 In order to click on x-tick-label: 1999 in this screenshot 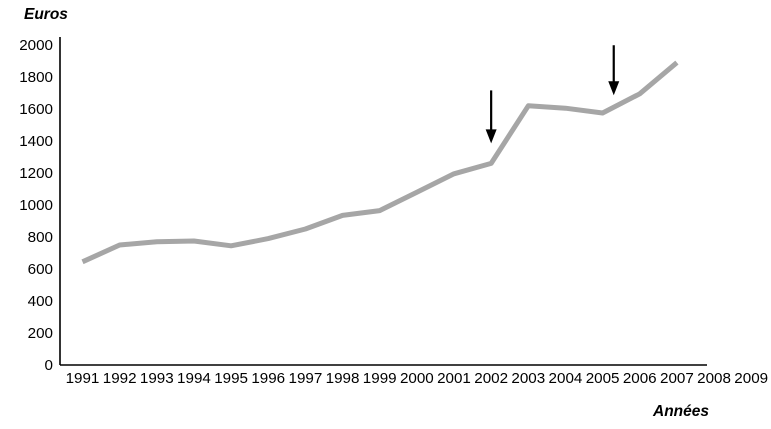, I will do `click(380, 378)`.